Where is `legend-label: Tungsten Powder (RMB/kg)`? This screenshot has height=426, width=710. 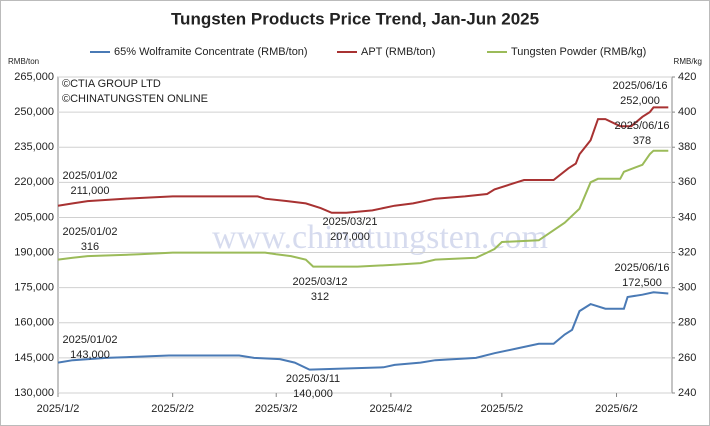
legend-label: Tungsten Powder (RMB/kg) is located at coordinates (578, 52).